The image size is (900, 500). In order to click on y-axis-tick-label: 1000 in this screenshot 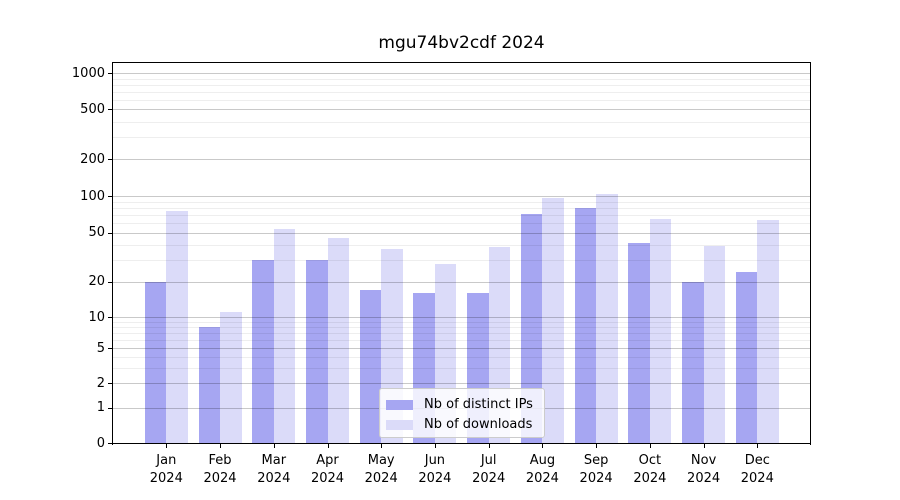, I will do `click(88, 73)`.